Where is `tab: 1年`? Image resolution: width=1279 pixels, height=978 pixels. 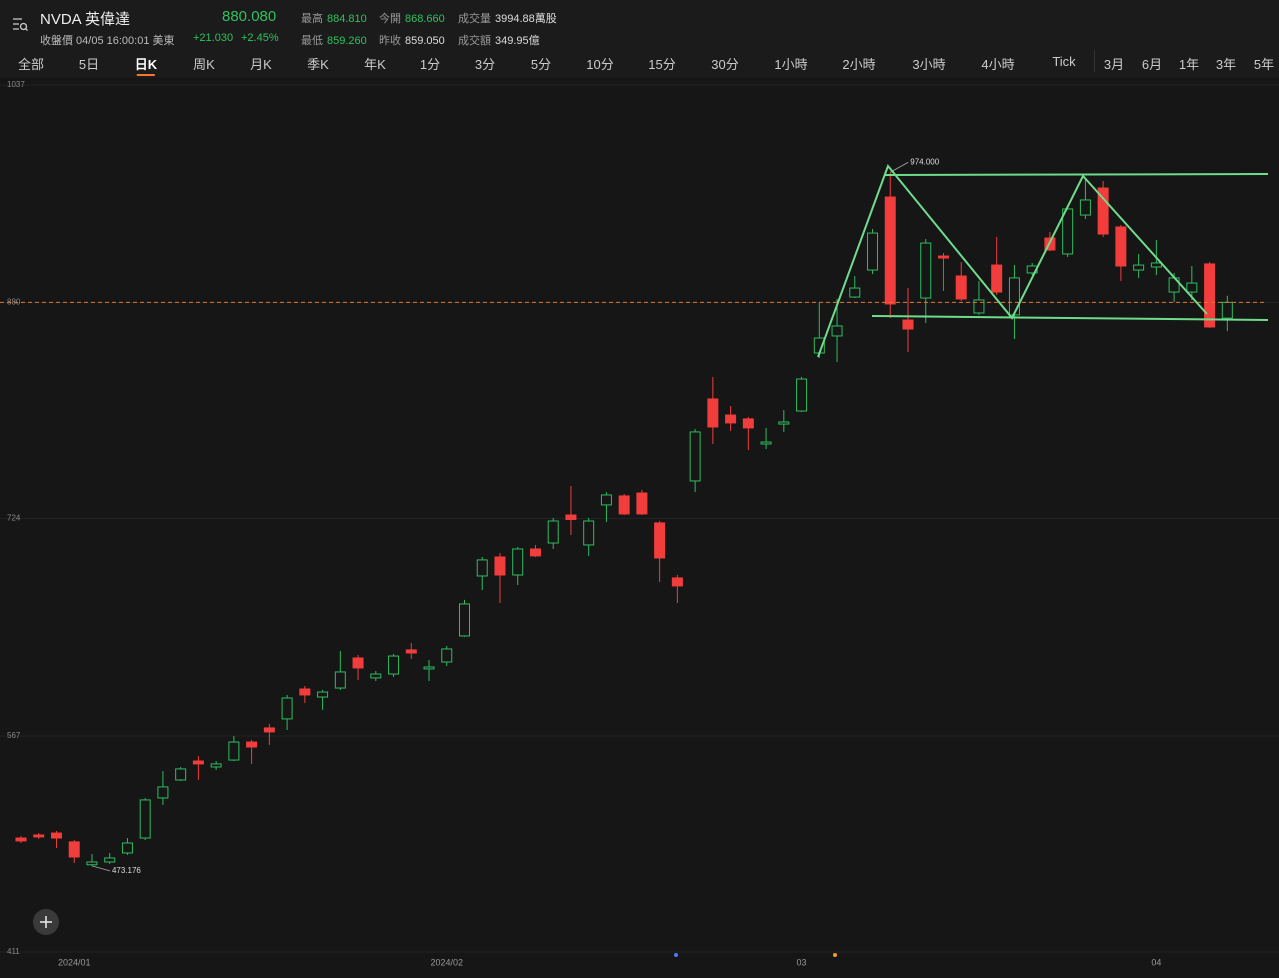 tab: 1年 is located at coordinates (1189, 64).